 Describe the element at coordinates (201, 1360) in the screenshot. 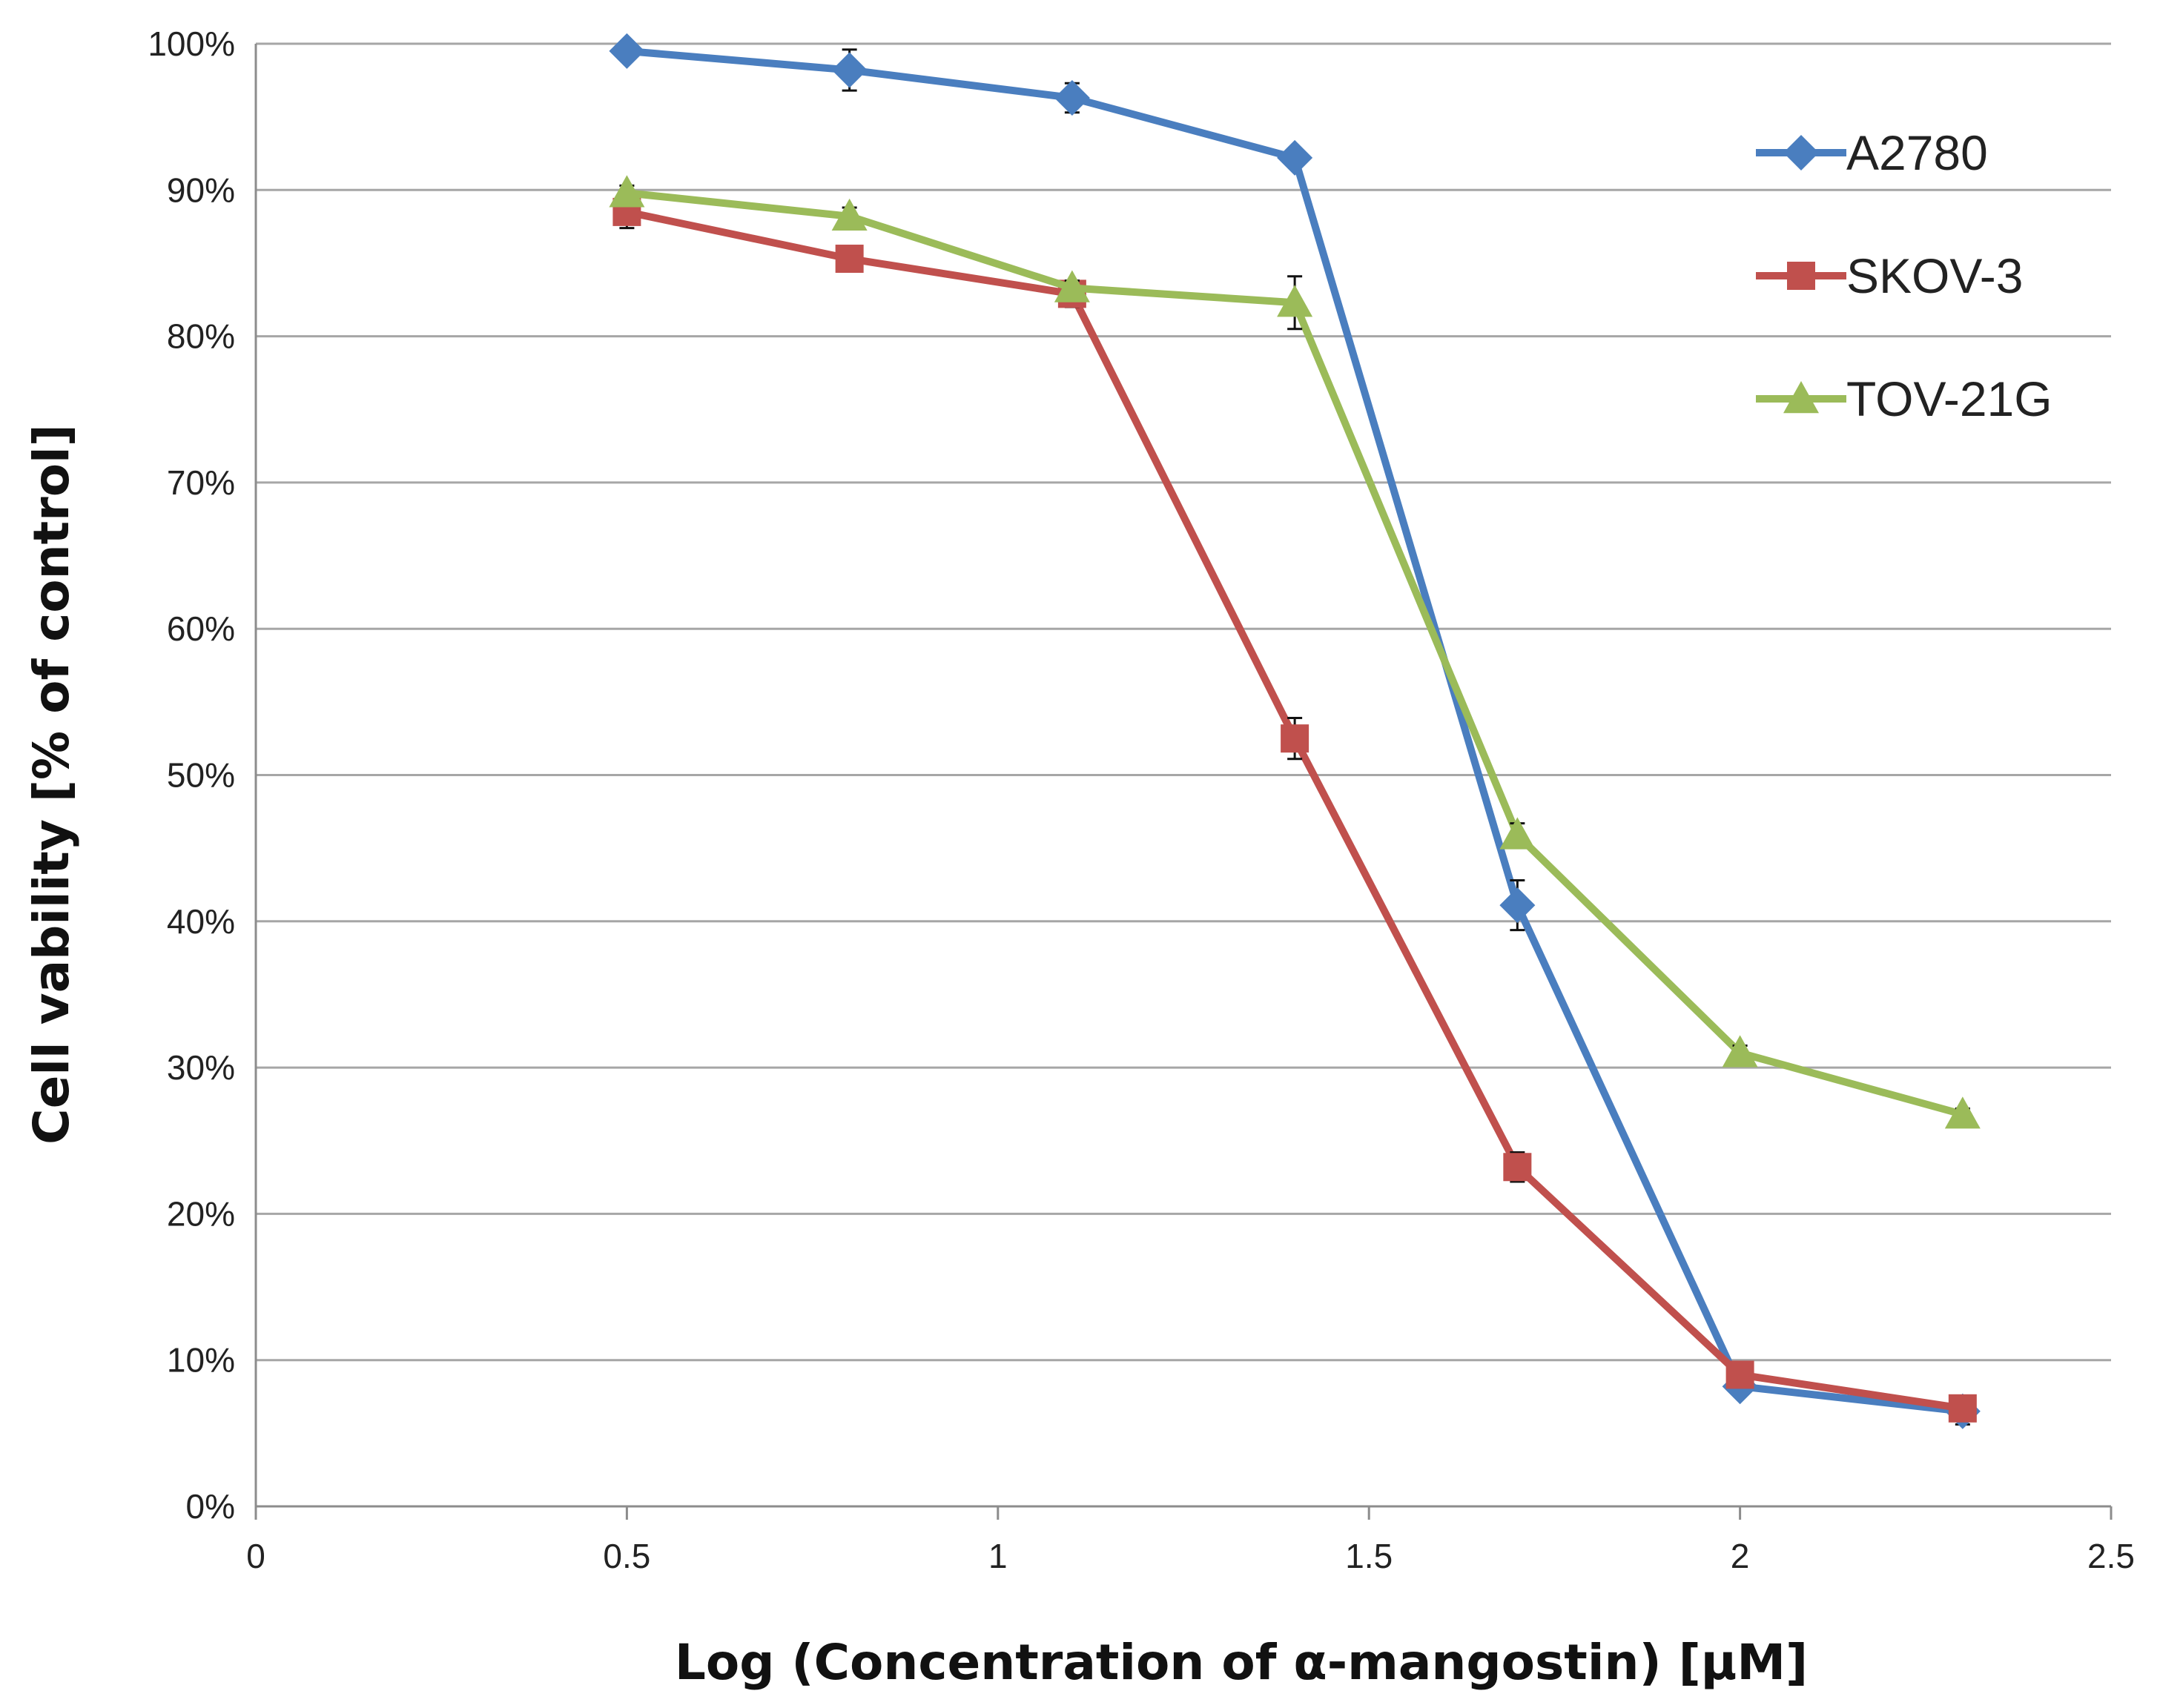

I see `y-tick-label: 10%` at that location.